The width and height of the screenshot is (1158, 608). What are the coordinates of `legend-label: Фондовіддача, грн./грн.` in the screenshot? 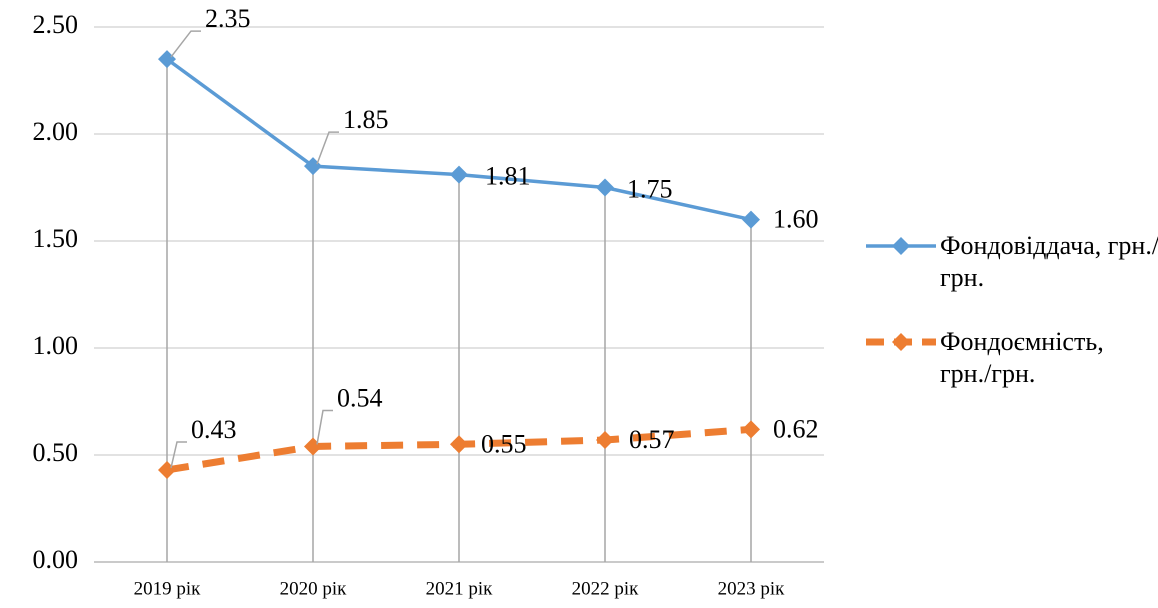 It's located at (1049, 261).